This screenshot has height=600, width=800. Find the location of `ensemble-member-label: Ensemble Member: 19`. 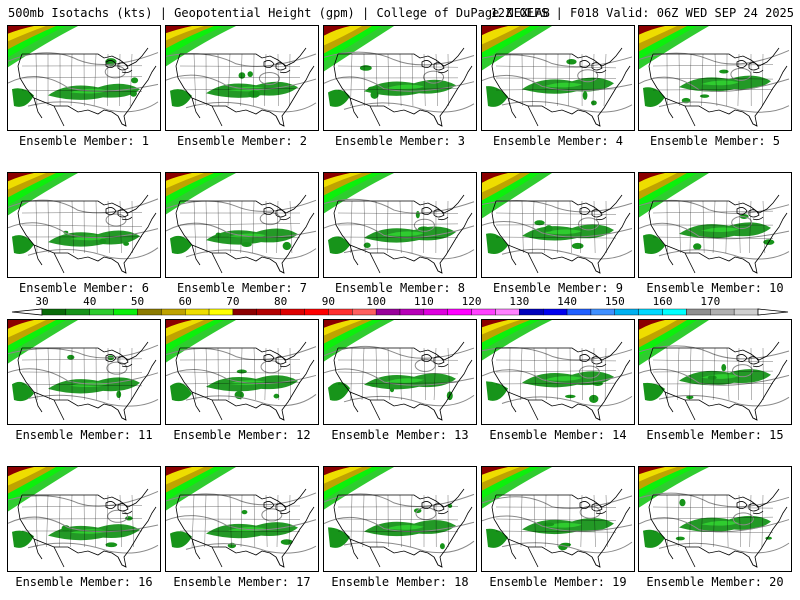

ensemble-member-label: Ensemble Member: 19 is located at coordinates (558, 582).